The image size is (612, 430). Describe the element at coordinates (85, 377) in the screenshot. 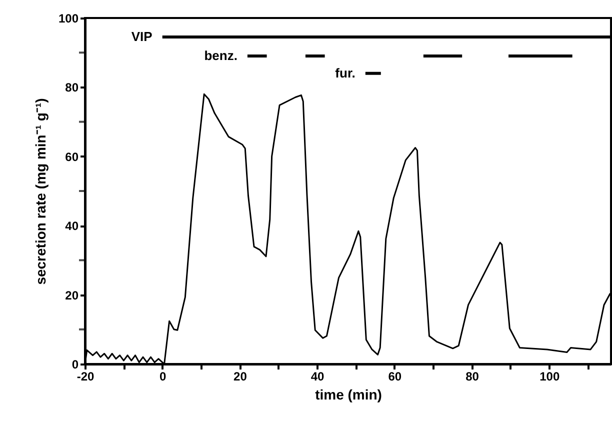

I see `x-tick-label: -20` at that location.